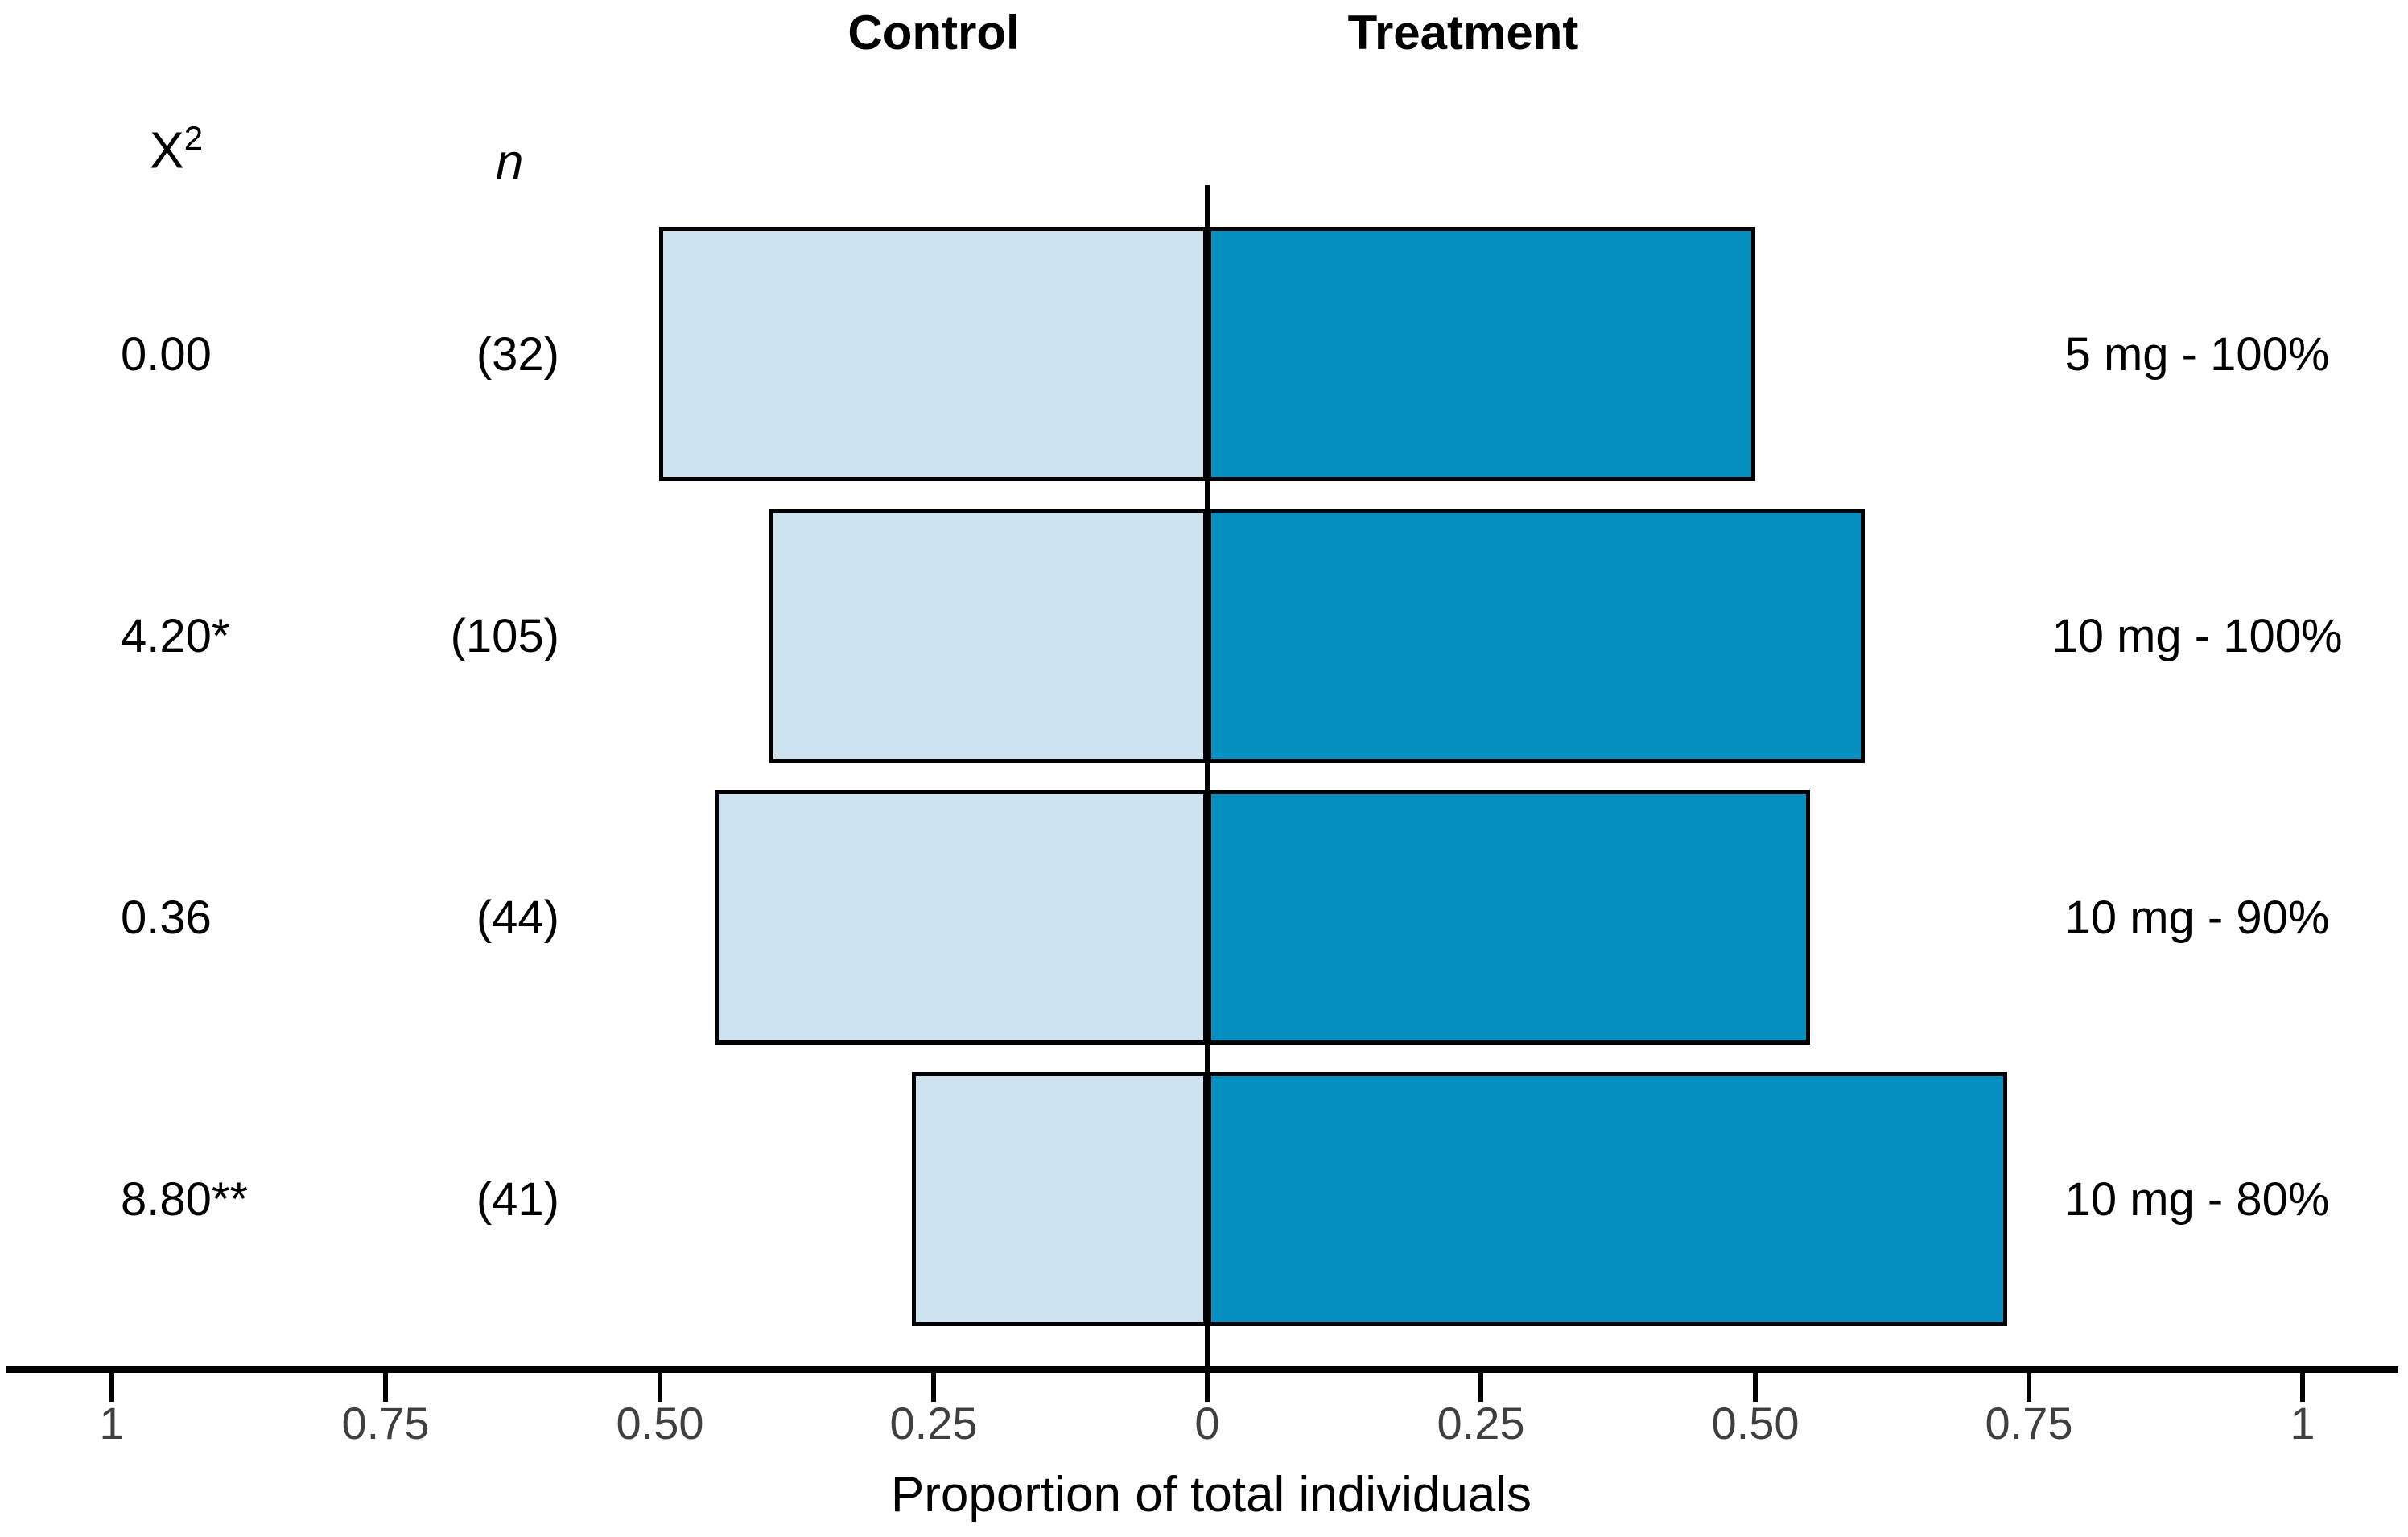  I want to click on chi-square-column-header: X2, so click(176, 149).